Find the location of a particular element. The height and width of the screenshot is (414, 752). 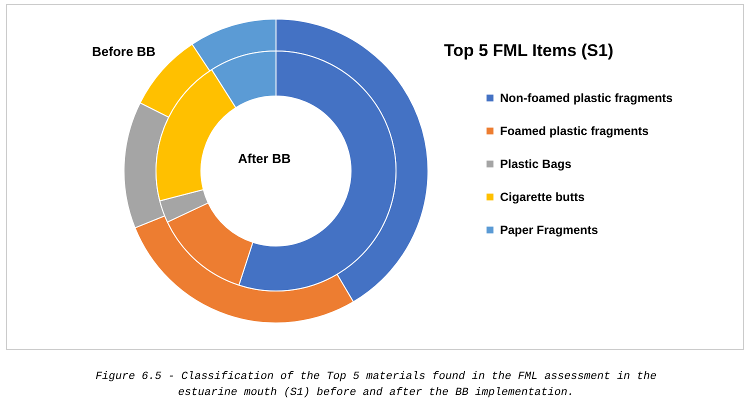

caption: Figure 6.5 - Classification of the Top 5 materials found in the FML assessment in the estuarine mouth (S1) before and after the BB implementation. is located at coordinates (376, 385).